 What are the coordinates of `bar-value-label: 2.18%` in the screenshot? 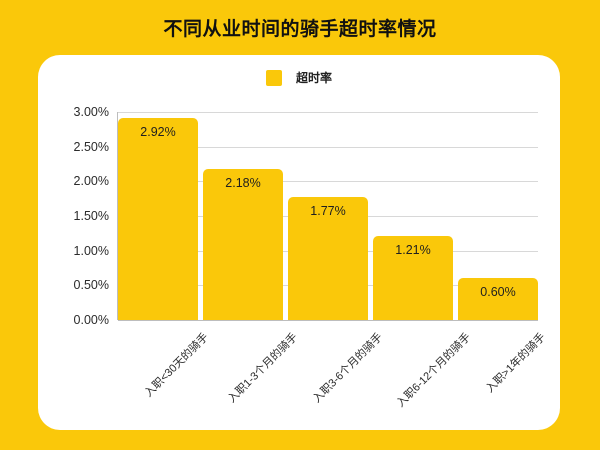 It's located at (243, 182).